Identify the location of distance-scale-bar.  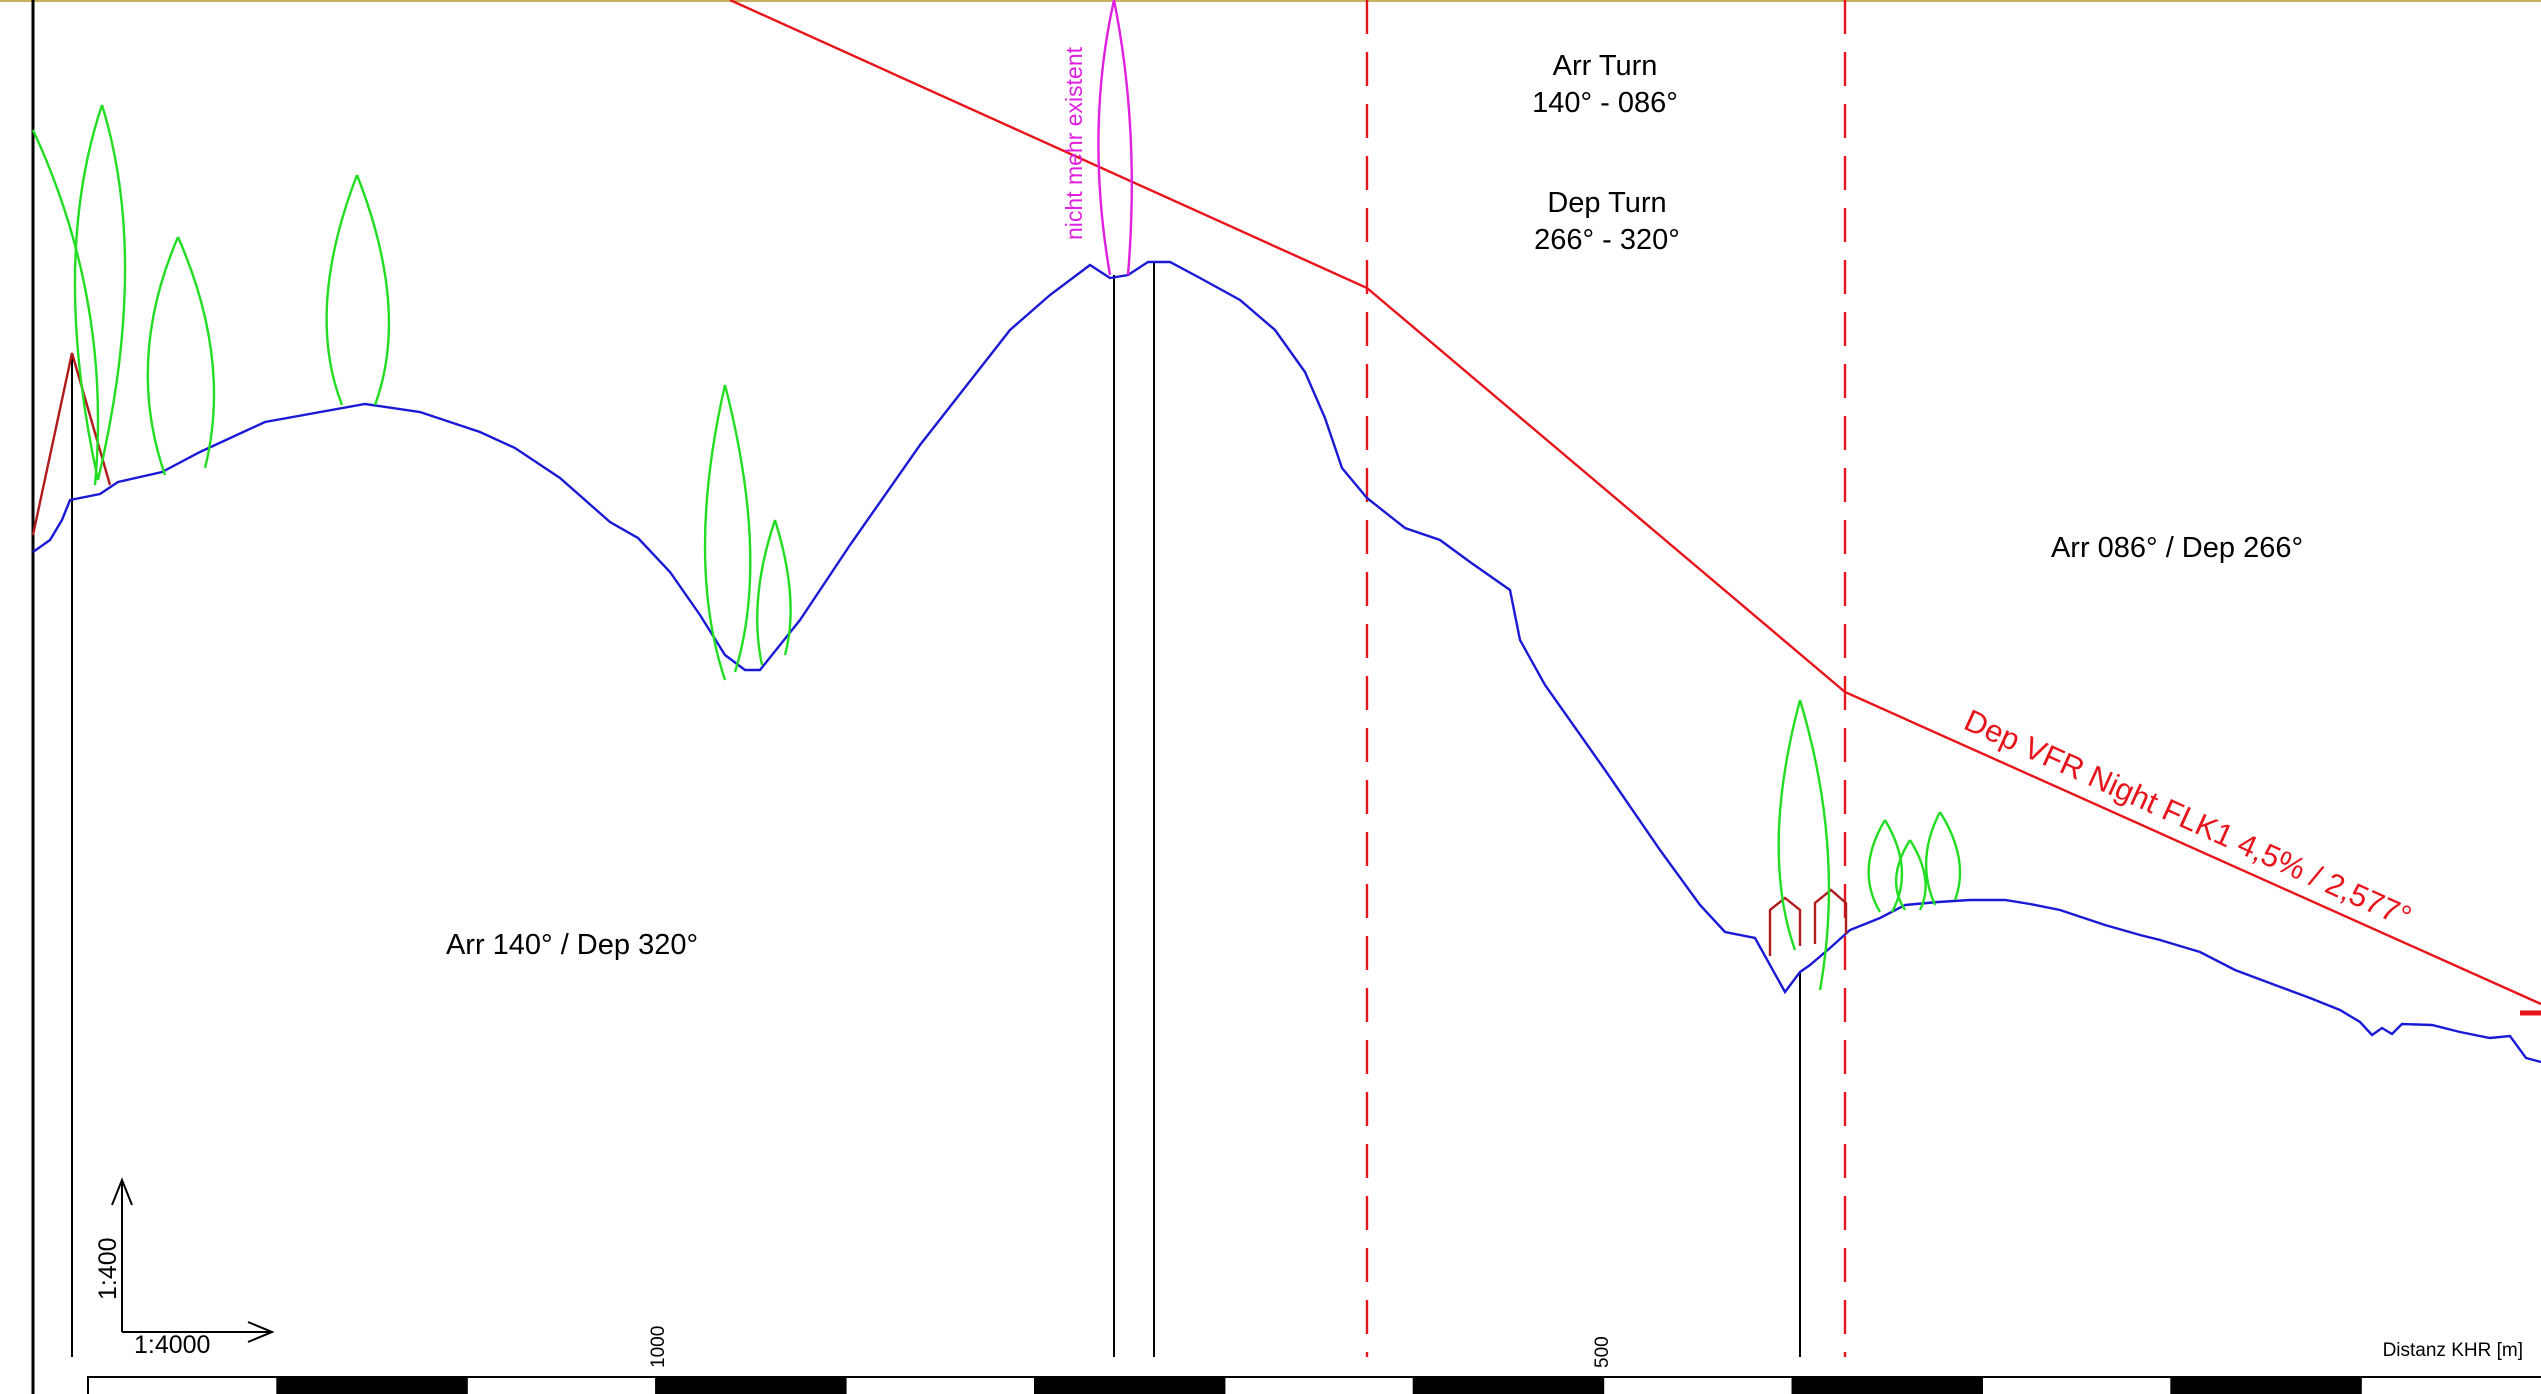
(1314, 1385).